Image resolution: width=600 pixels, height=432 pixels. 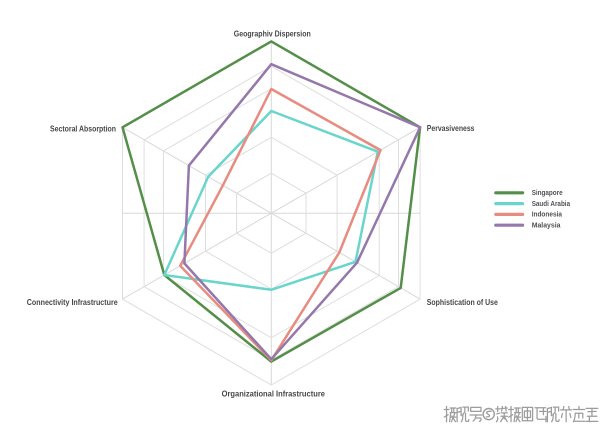 What do you see at coordinates (551, 204) in the screenshot?
I see `svg-text: Saudi Arabia` at bounding box center [551, 204].